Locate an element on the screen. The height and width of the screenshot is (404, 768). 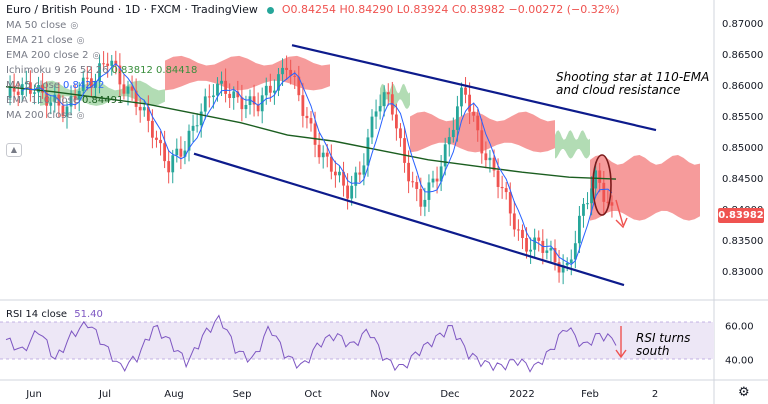
market-status-icon is located at coordinates (271, 10).